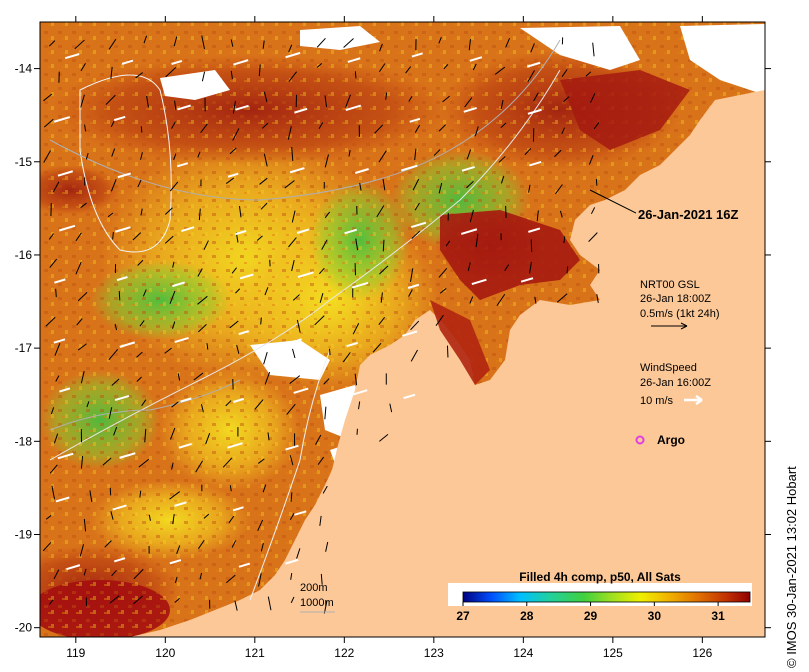  Describe the element at coordinates (195, 85) in the screenshot. I see `cloud-gap` at that location.